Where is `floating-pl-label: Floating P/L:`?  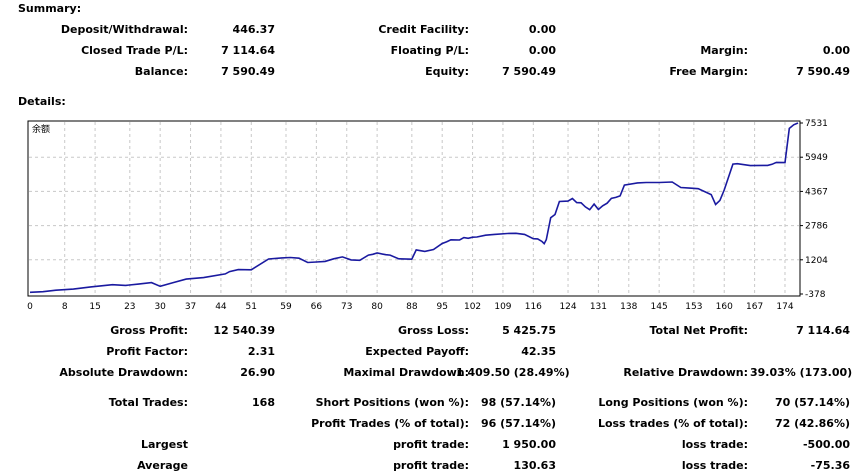
floating-pl-label: Floating P/L: is located at coordinates (429, 50).